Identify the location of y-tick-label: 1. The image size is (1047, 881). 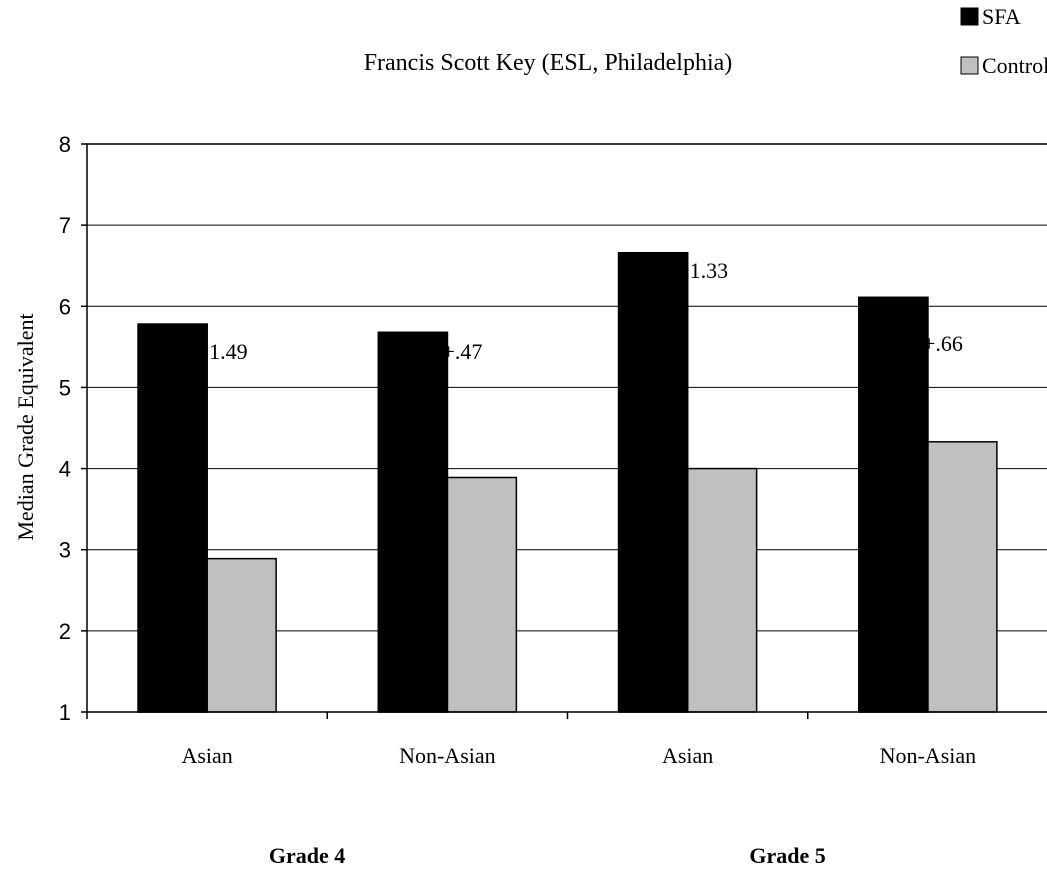
(65, 712).